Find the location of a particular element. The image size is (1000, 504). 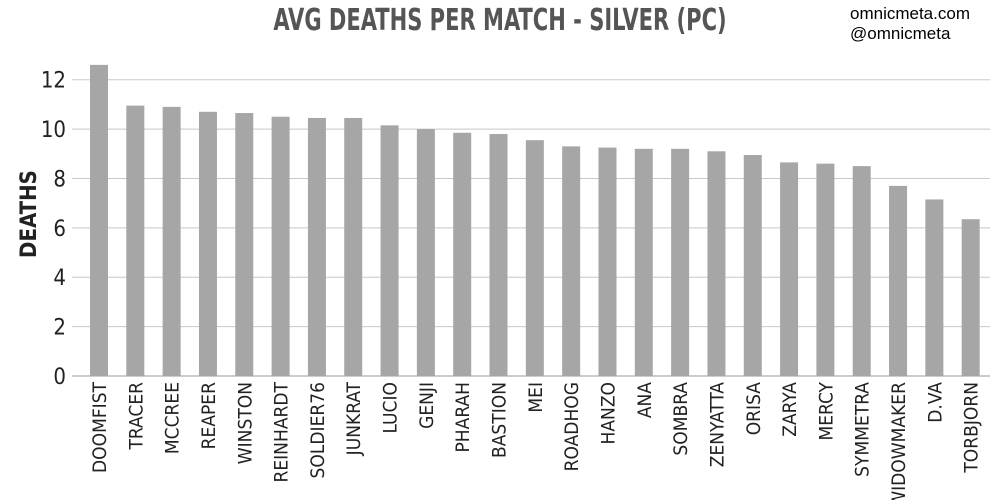

y-tick-label: 12 is located at coordinates (53, 81).